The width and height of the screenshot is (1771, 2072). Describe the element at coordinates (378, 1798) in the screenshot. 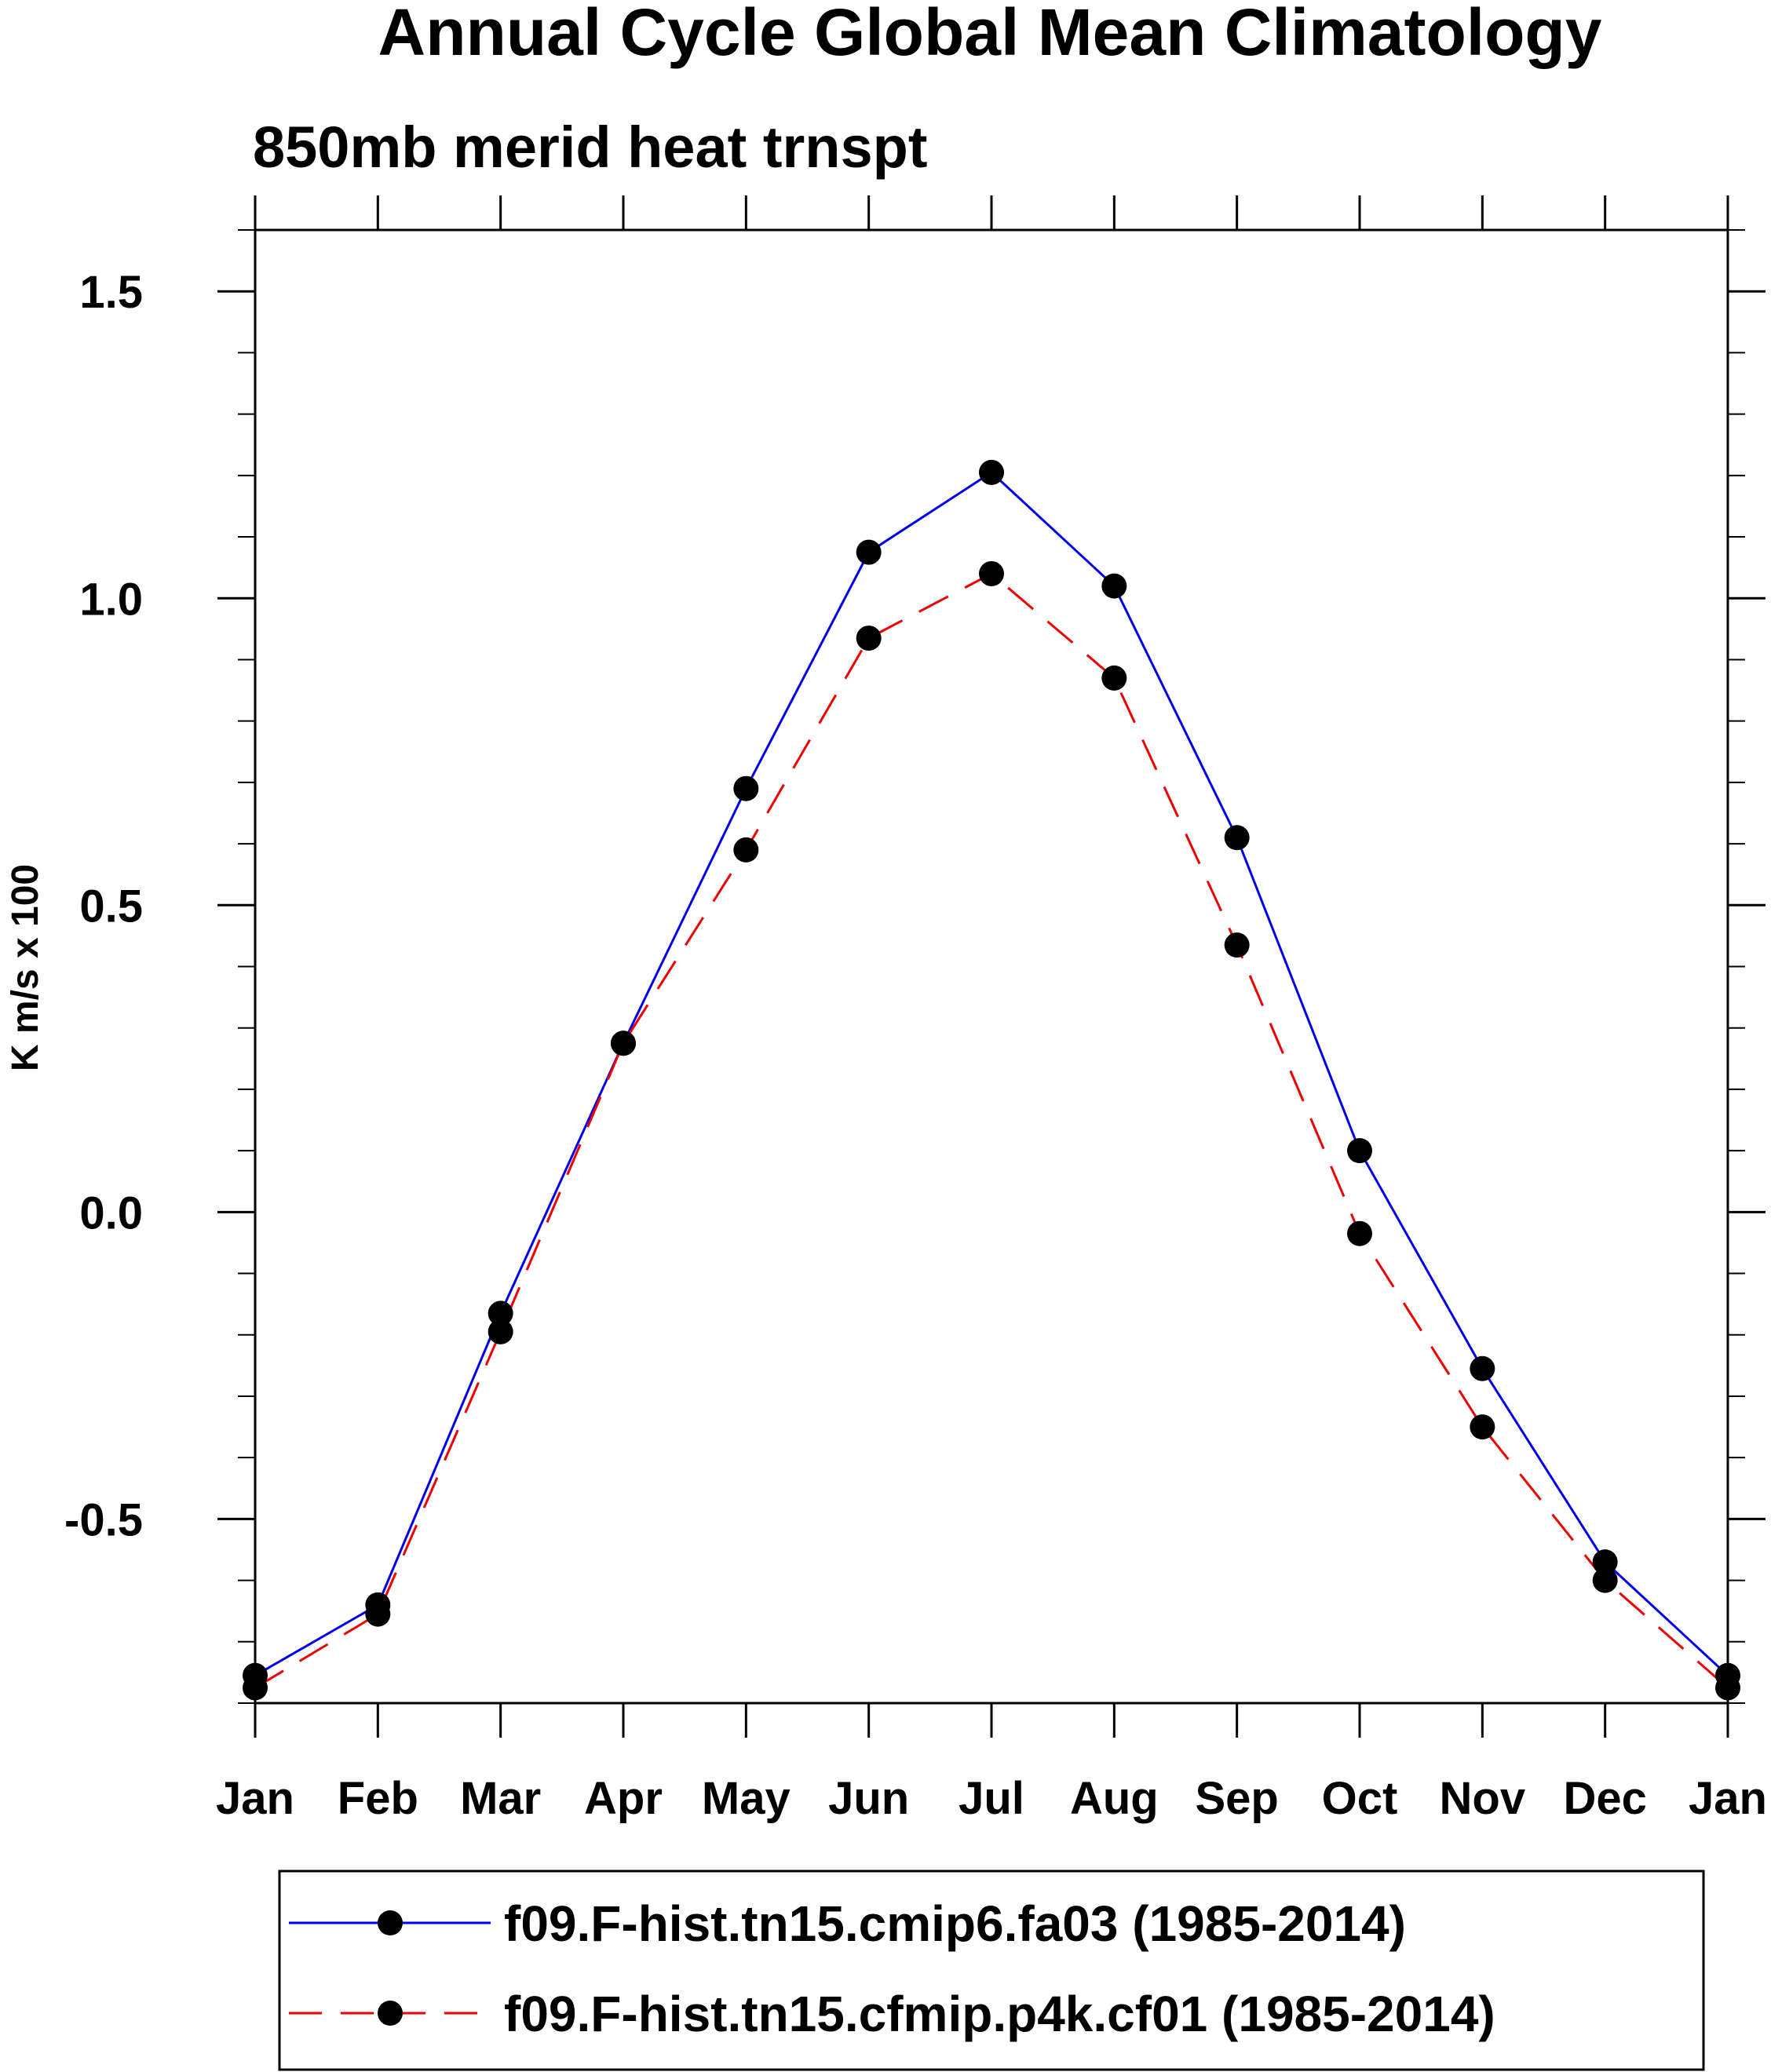

I see `x-tick-label: Feb` at that location.